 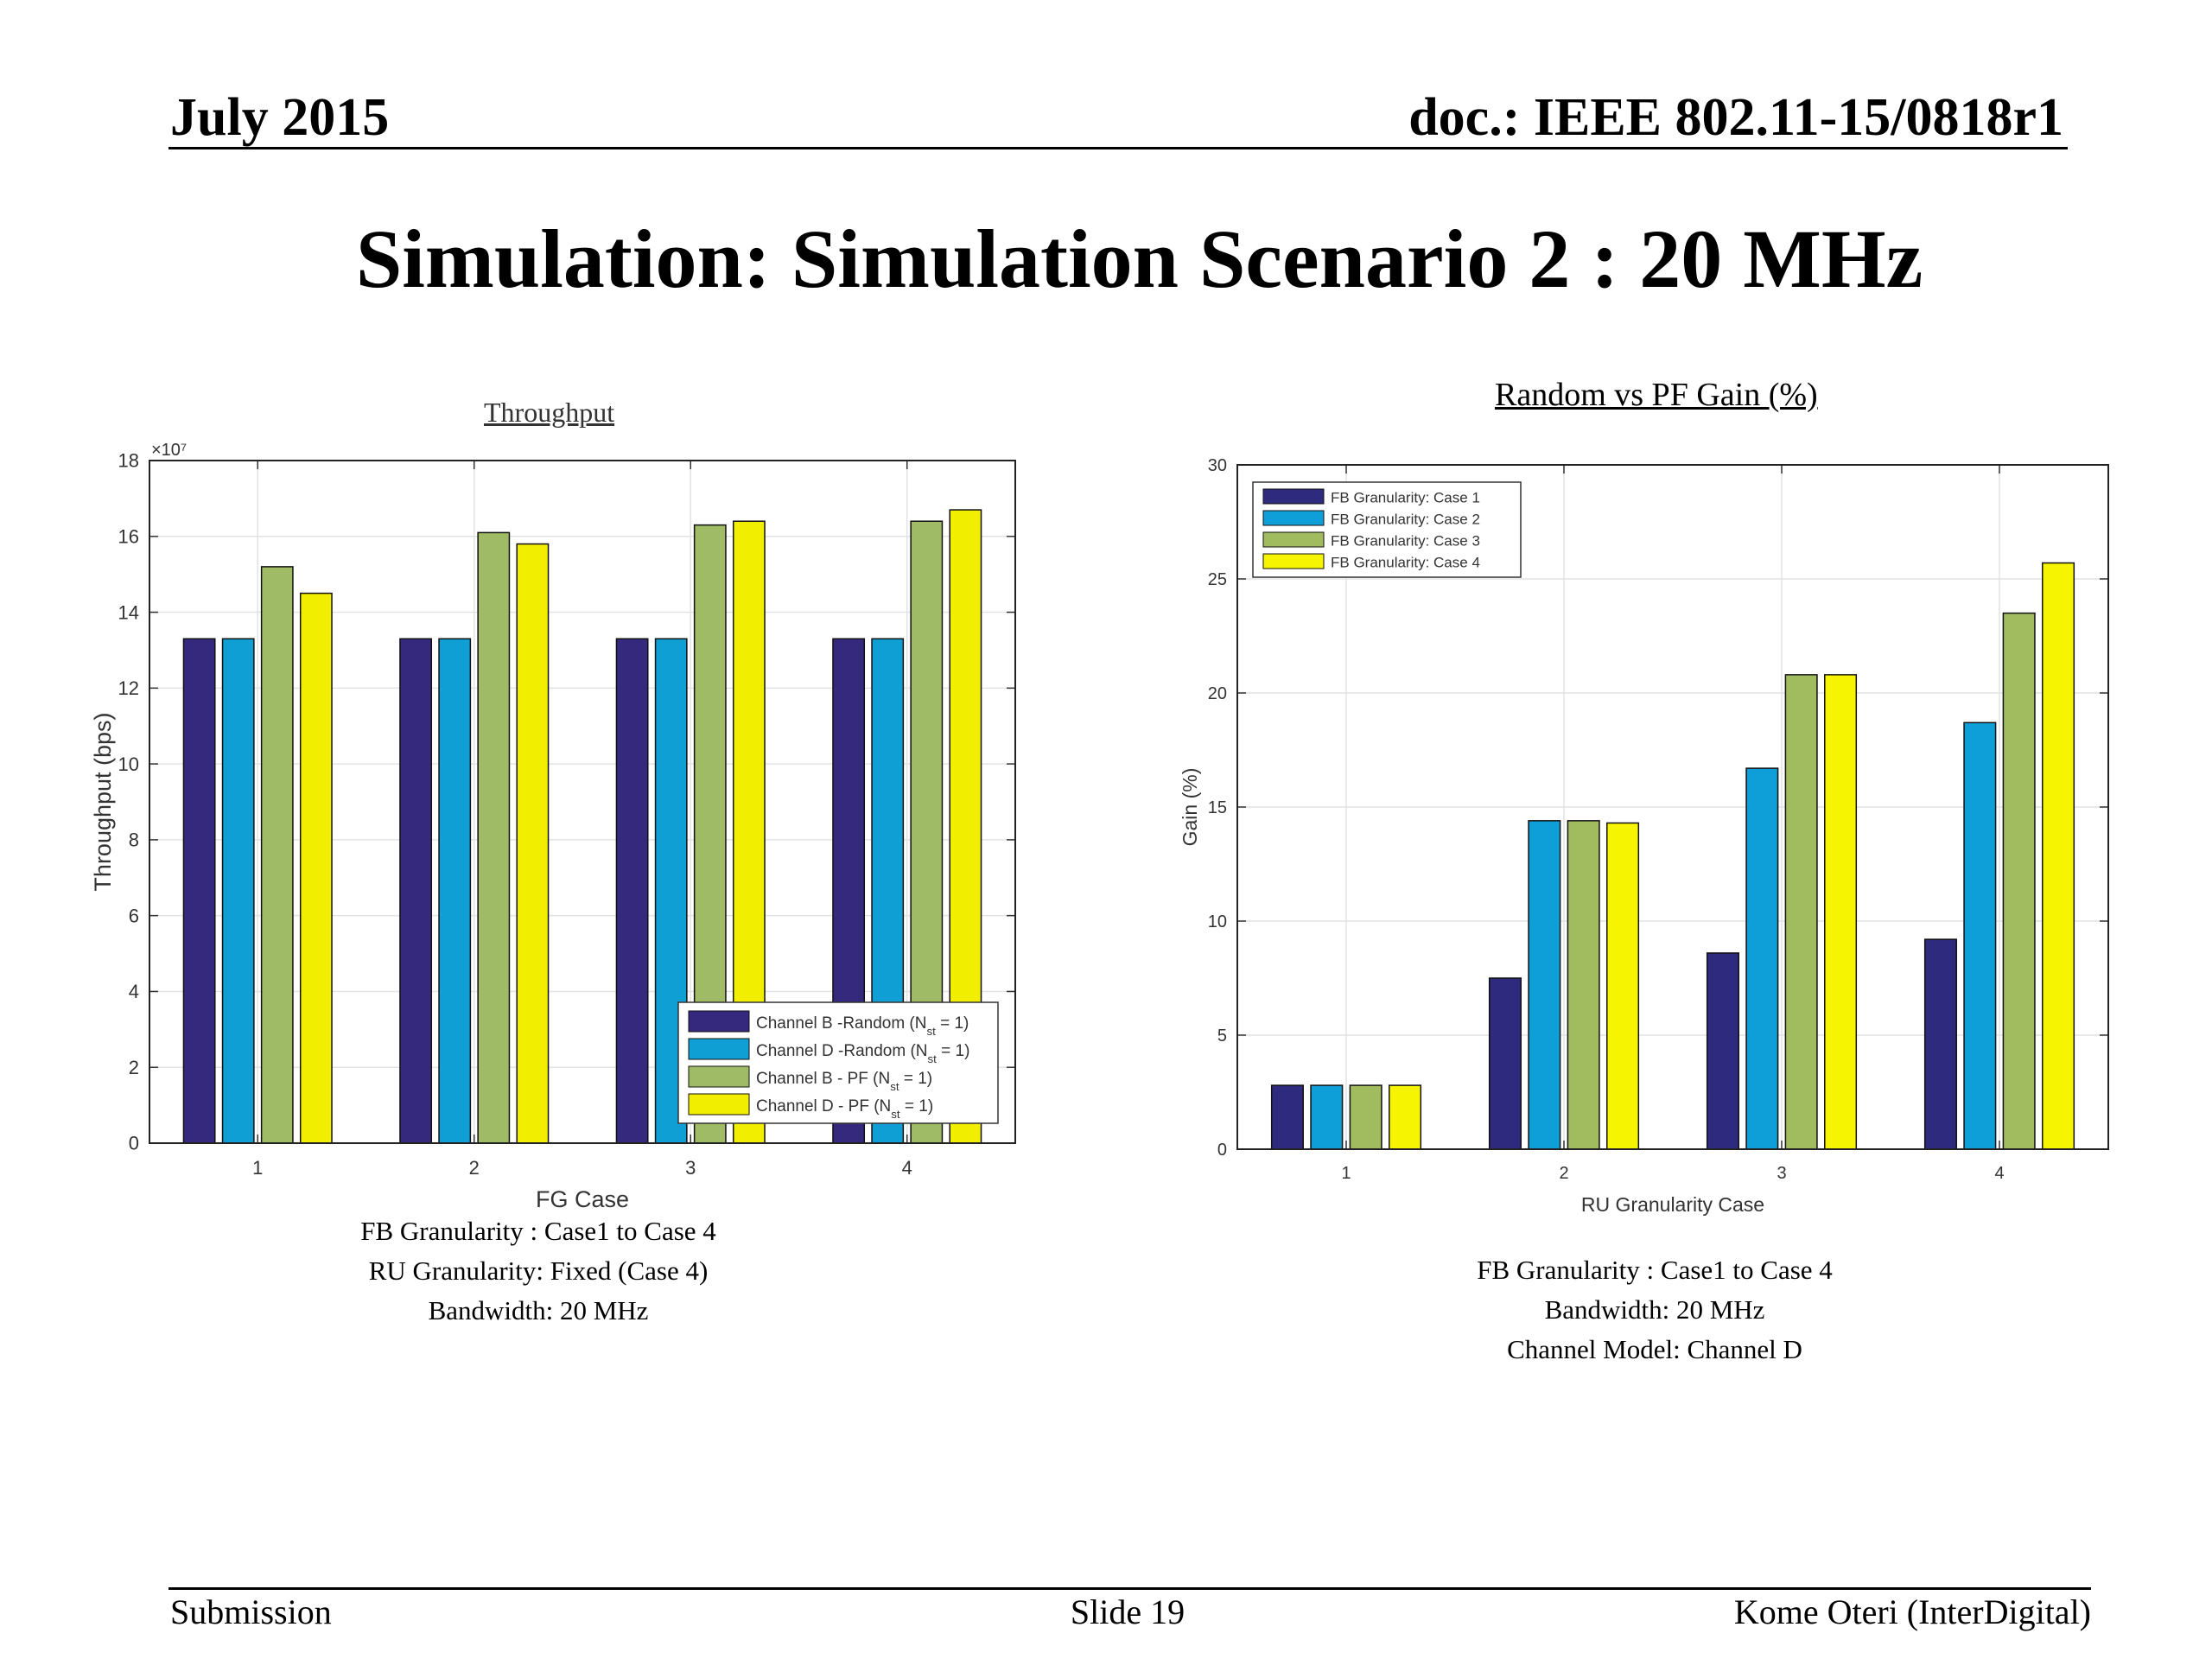 What do you see at coordinates (1672, 1204) in the screenshot?
I see `x-axis-label: RU Granularity Case` at bounding box center [1672, 1204].